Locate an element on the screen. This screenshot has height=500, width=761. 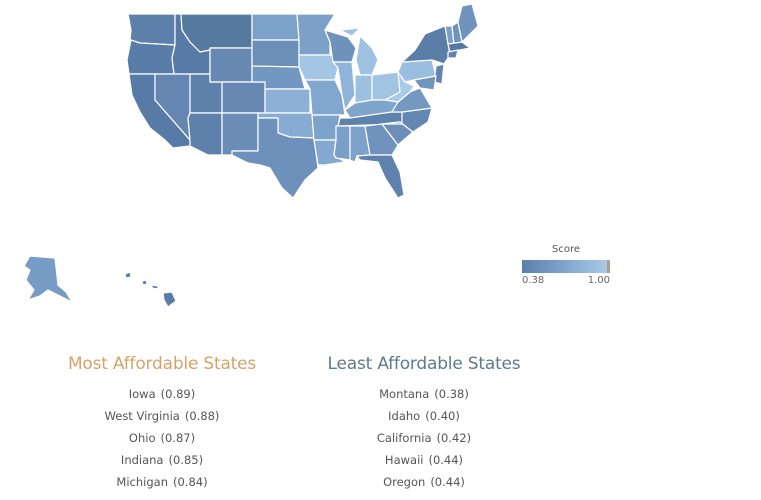
legend-min-label: 0.38 is located at coordinates (533, 280).